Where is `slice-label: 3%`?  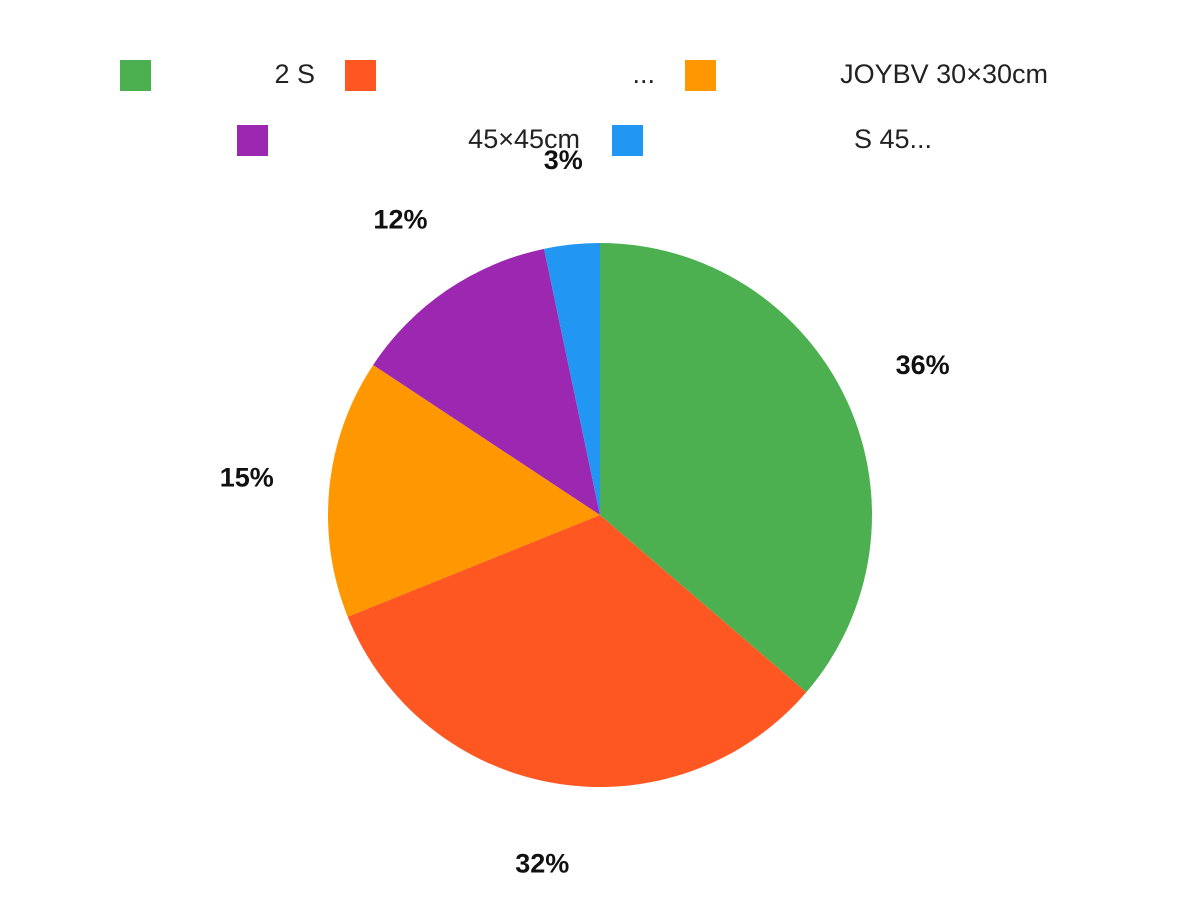 slice-label: 3% is located at coordinates (563, 160).